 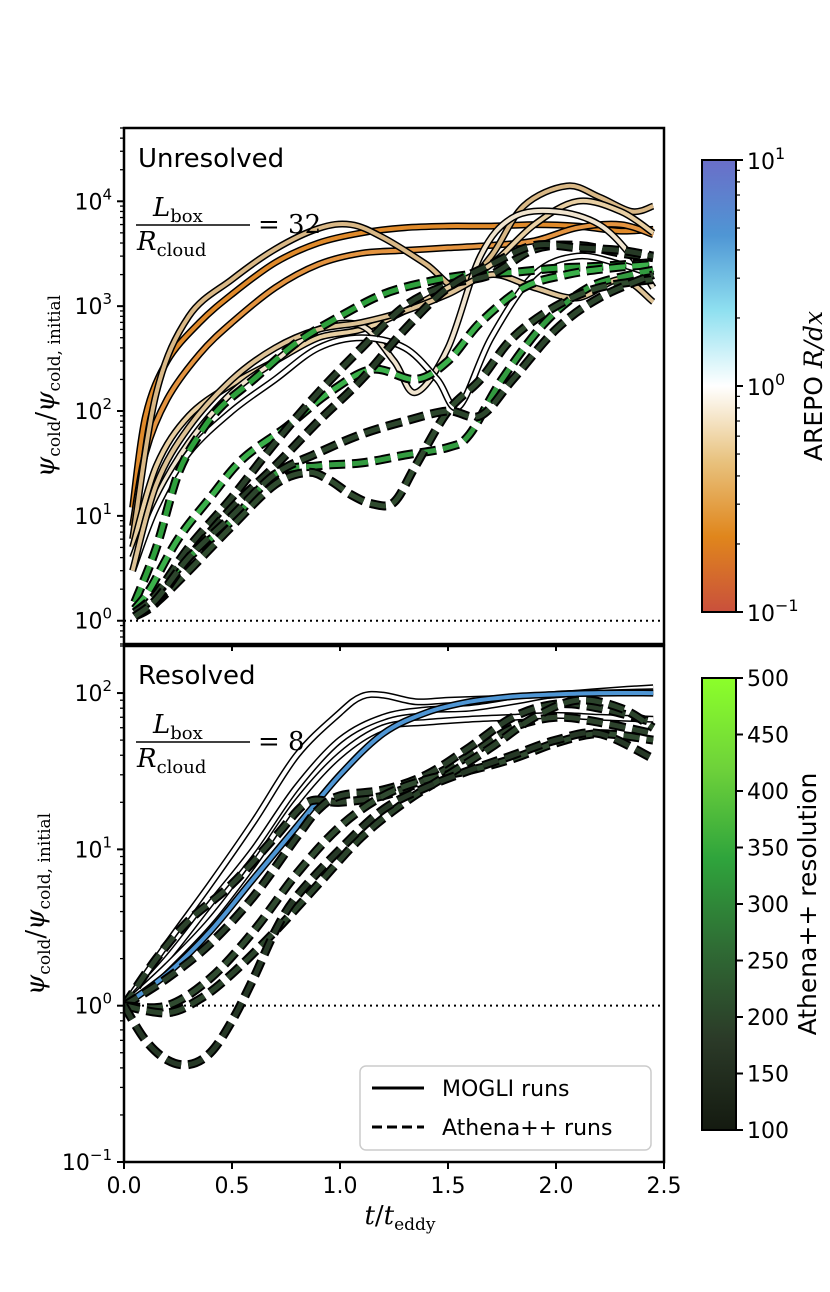 I want to click on bottom-xtick-label-0: 0.0, so click(x=124, y=1186).